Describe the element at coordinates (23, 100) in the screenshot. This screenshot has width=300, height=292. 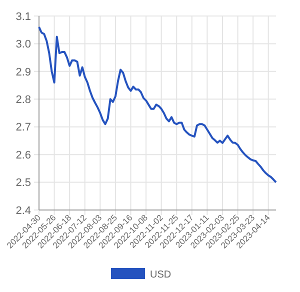
I see `y-tick-label: 2.8` at that location.